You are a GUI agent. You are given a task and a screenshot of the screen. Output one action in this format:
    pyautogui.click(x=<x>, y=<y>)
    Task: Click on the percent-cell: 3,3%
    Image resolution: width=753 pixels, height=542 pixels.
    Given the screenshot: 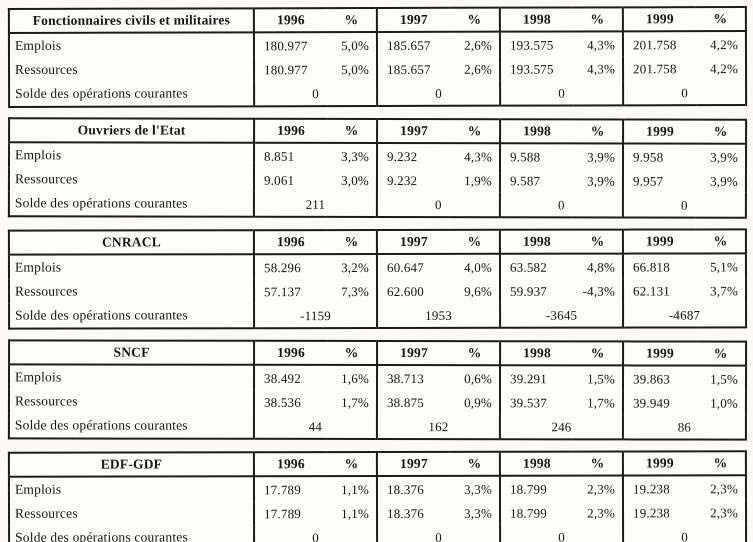 What is the action you would take?
    pyautogui.click(x=475, y=512)
    